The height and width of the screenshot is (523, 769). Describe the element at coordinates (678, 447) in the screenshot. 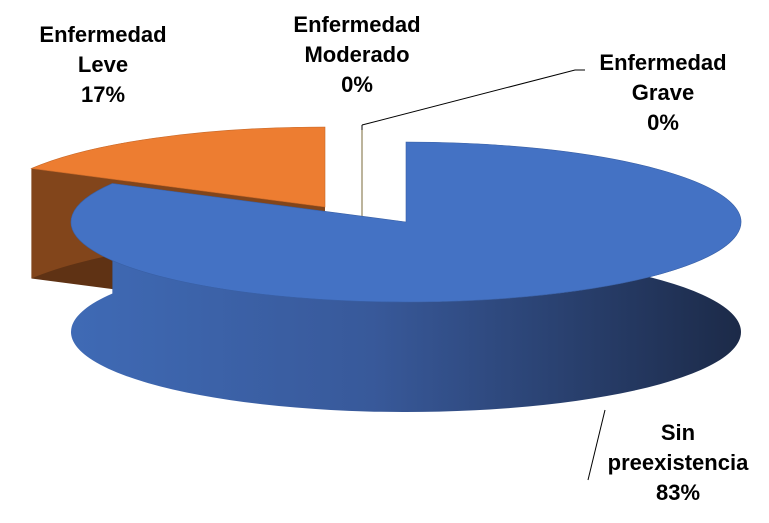

I see `category-label: Sin preexistencia` at that location.